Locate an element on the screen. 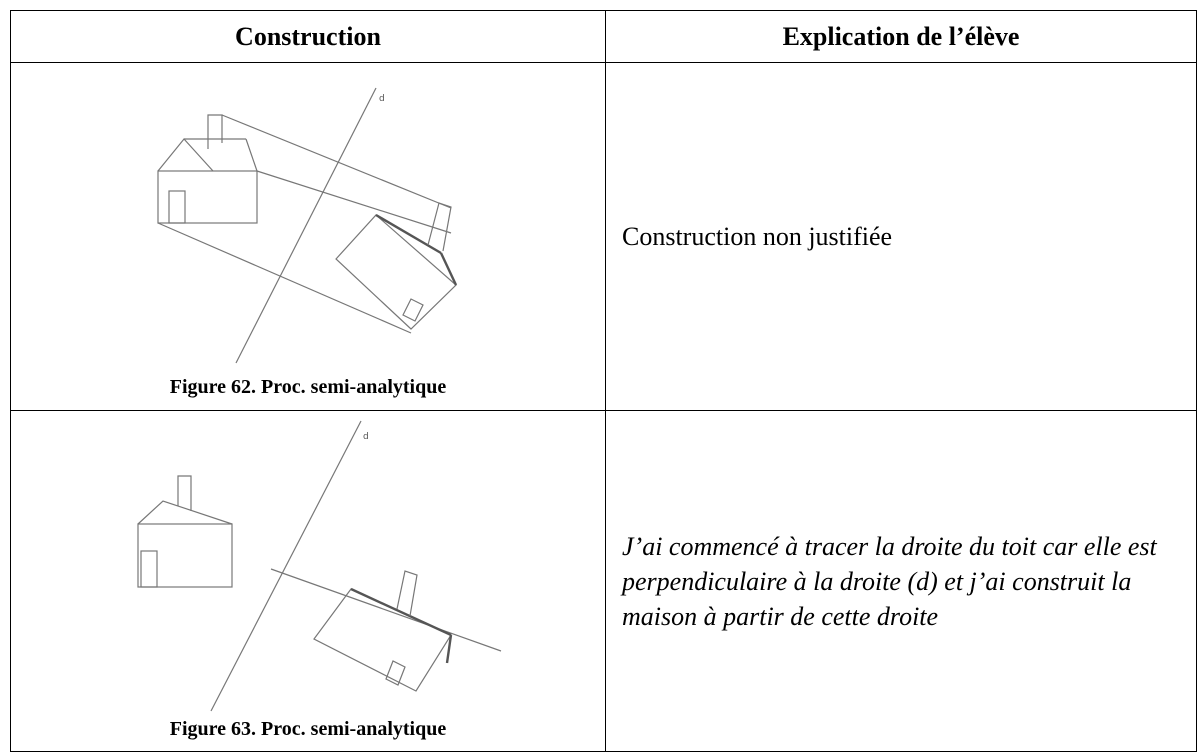 The width and height of the screenshot is (1204, 756). caption: Figure 62. Proc. semi-analytique is located at coordinates (308, 387).